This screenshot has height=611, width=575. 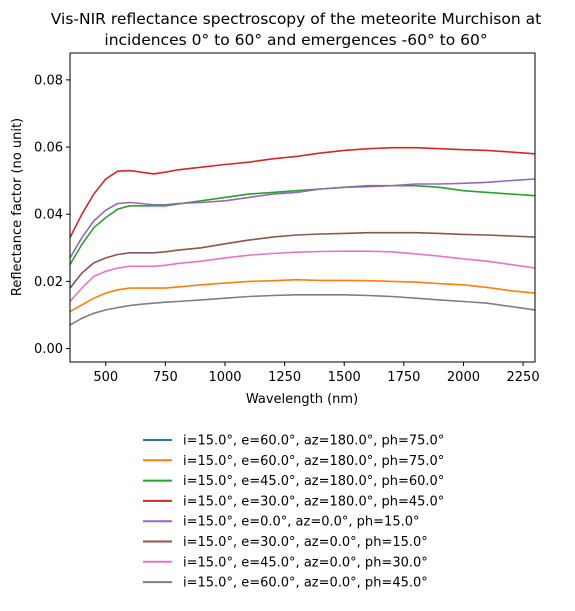 I want to click on y-tick-label: 0.00, so click(x=48, y=349).